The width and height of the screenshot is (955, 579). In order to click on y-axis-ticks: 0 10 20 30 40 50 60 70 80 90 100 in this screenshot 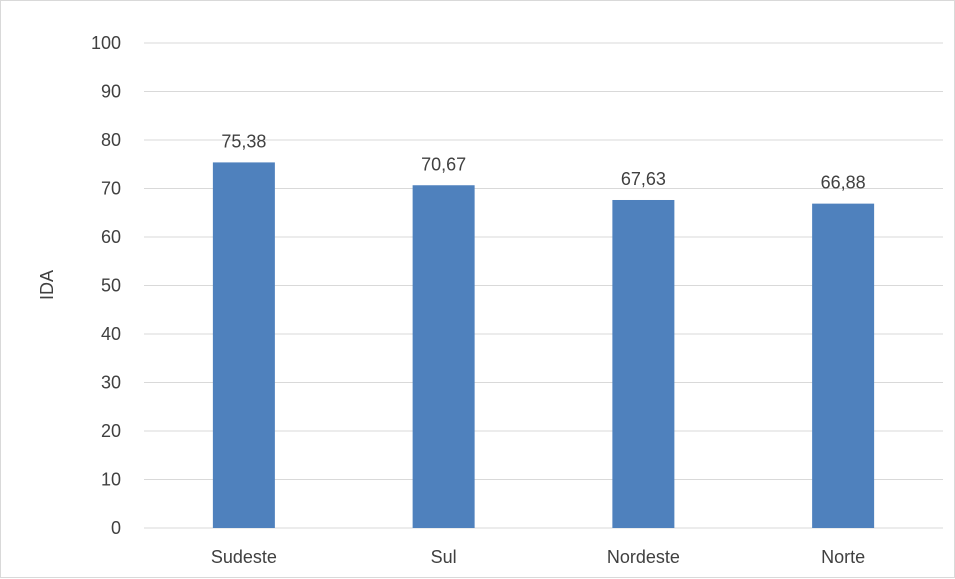, I will do `click(106, 285)`.